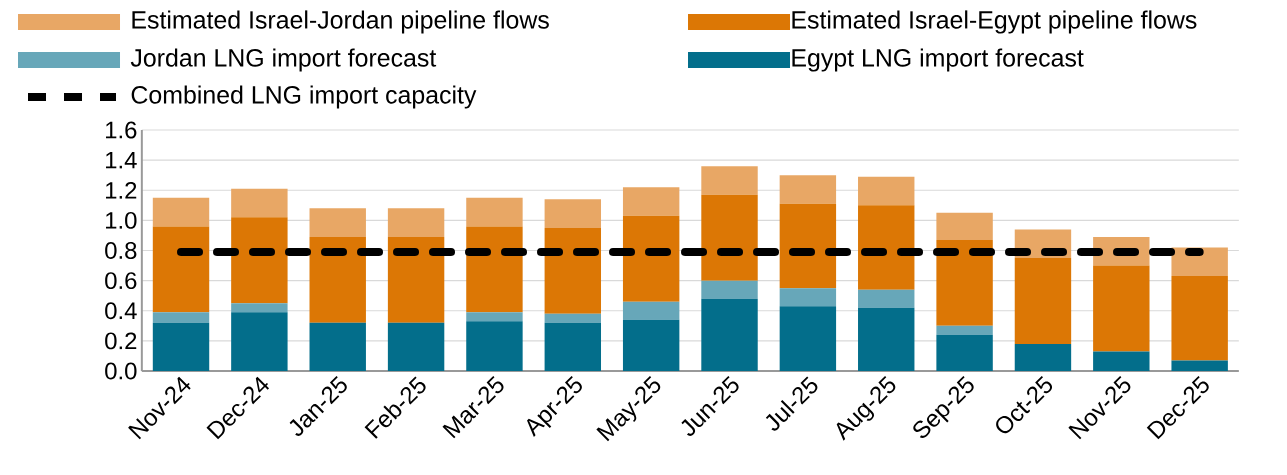  What do you see at coordinates (121, 220) in the screenshot?
I see `y-tick-label: 1.0` at bounding box center [121, 220].